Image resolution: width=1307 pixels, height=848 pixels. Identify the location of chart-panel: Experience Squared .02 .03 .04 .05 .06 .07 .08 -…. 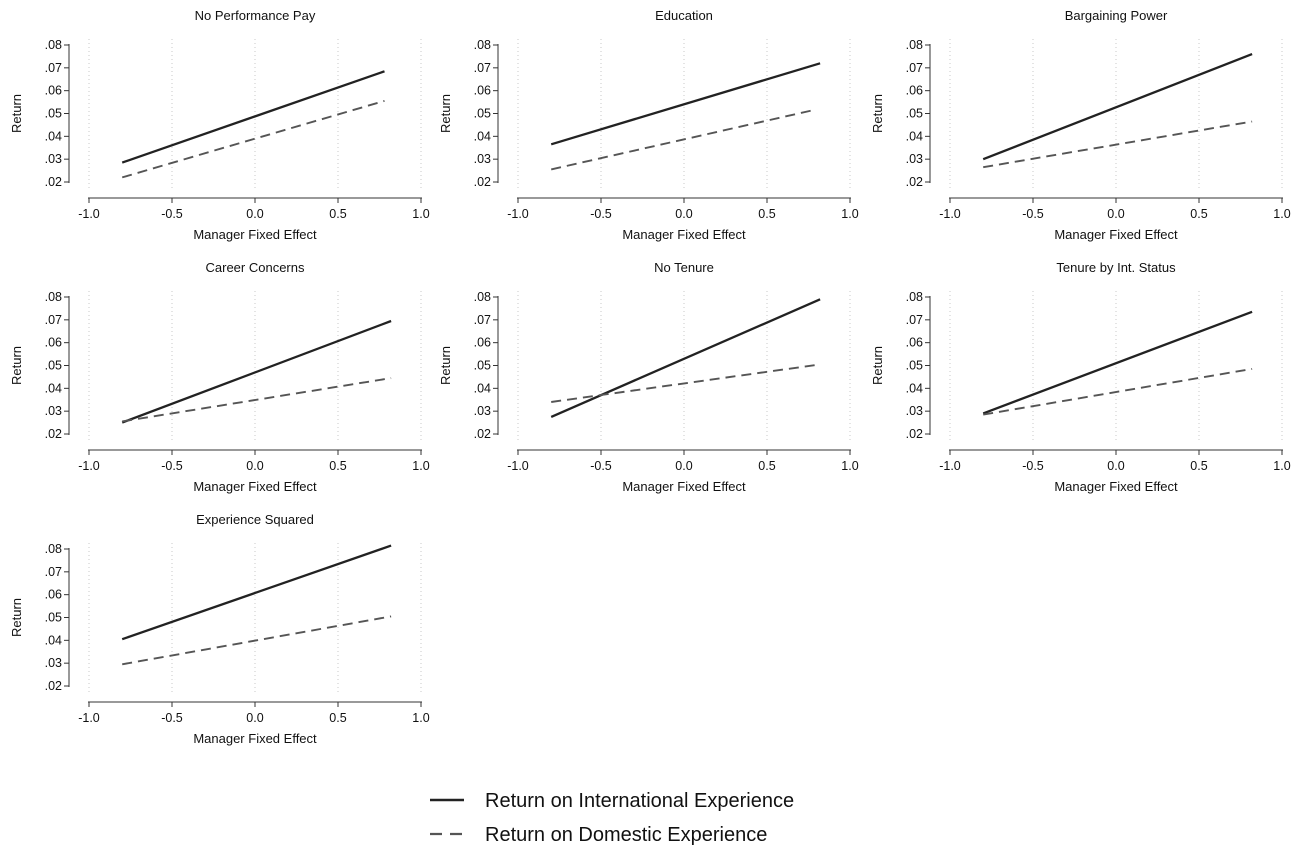
(219, 629).